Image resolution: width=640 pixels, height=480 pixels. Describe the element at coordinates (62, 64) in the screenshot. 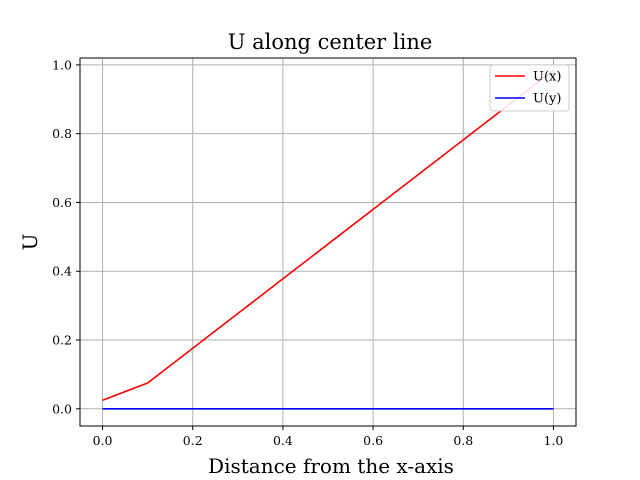

I see `y-tick-label: 1.0` at that location.